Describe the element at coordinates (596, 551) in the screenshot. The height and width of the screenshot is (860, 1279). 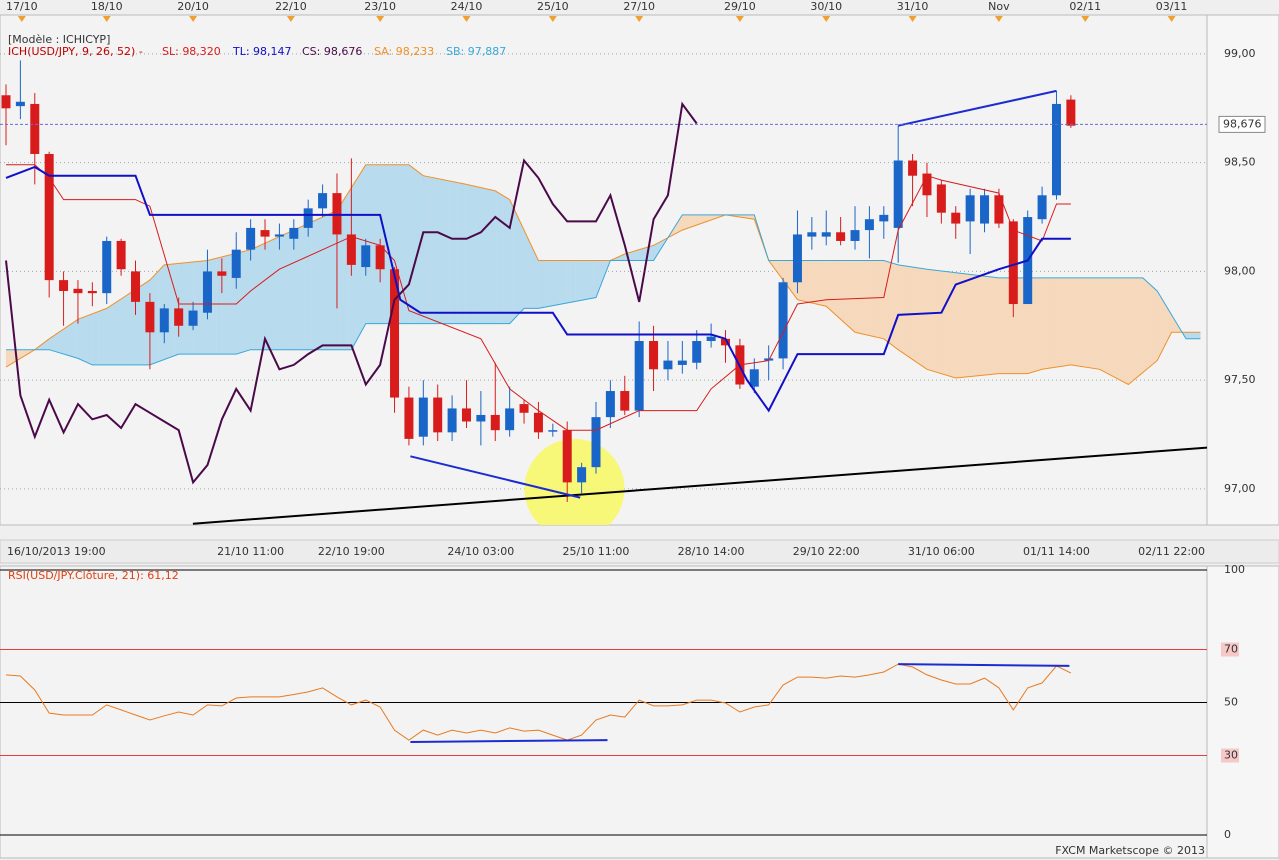
I see `x-tick-label: 25/10 11:00` at that location.